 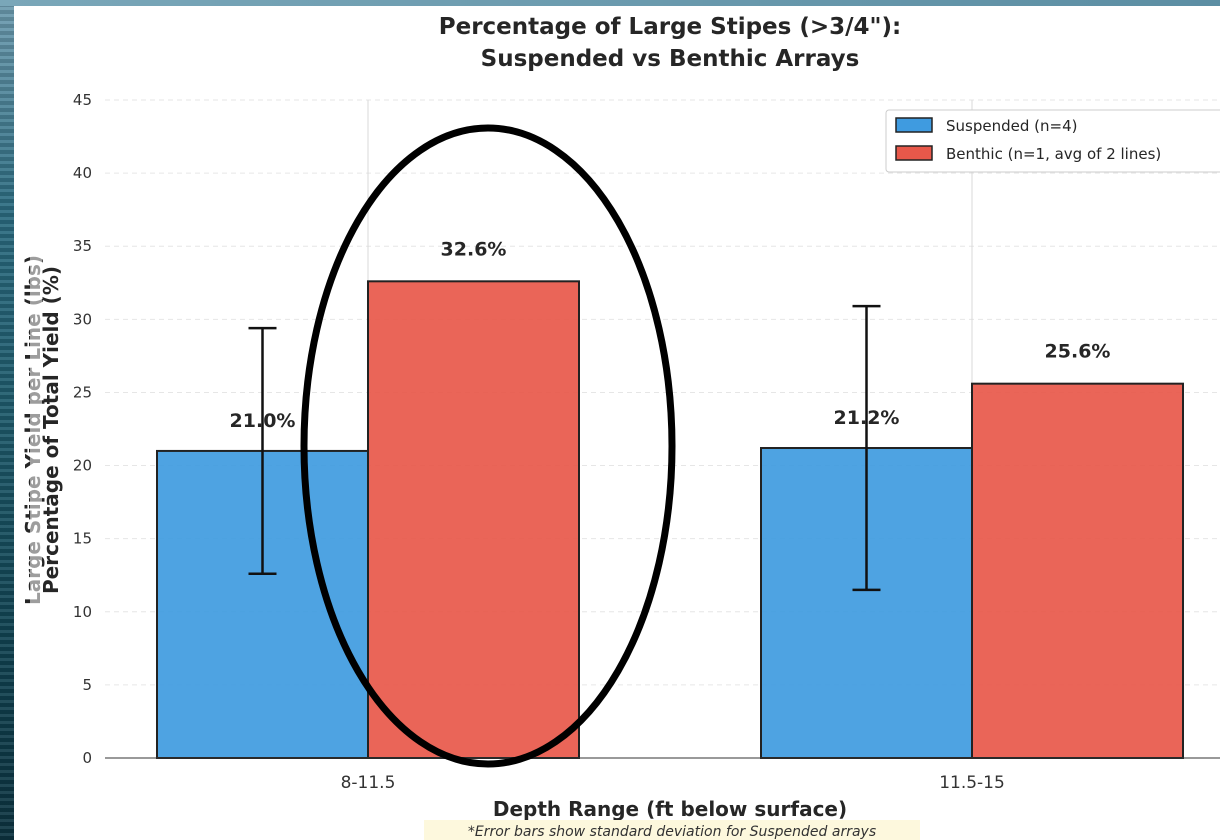 What do you see at coordinates (87, 758) in the screenshot?
I see `y-tick-label: 0` at bounding box center [87, 758].